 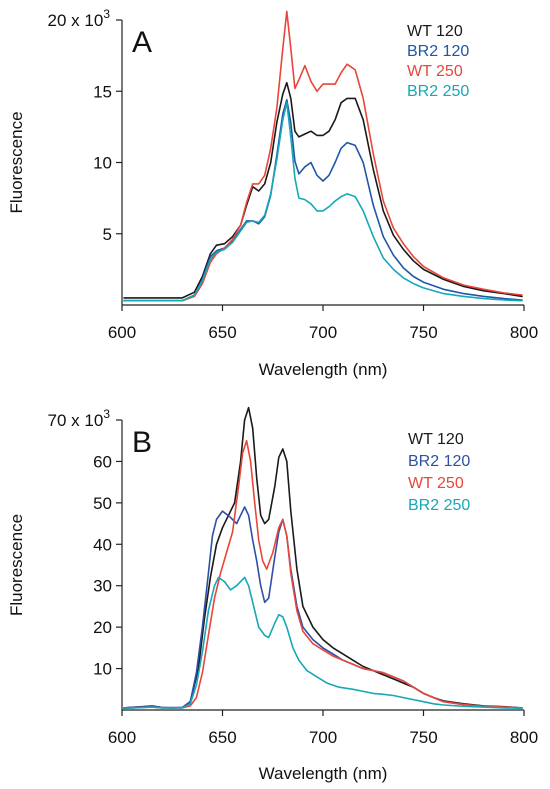 What do you see at coordinates (102, 627) in the screenshot?
I see `y-tick-label: 20` at bounding box center [102, 627].